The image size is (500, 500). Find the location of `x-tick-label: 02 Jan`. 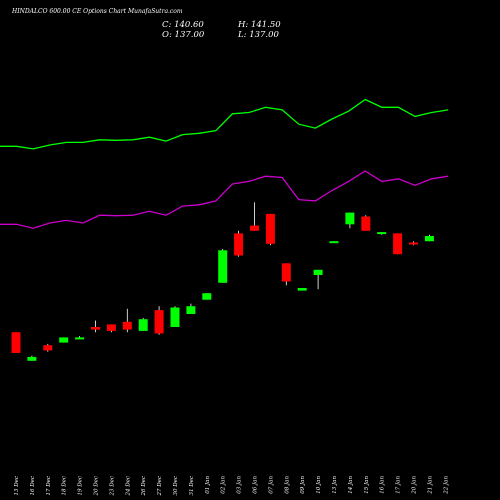

x-tick-label: 02 Jan is located at coordinates (224, 485).